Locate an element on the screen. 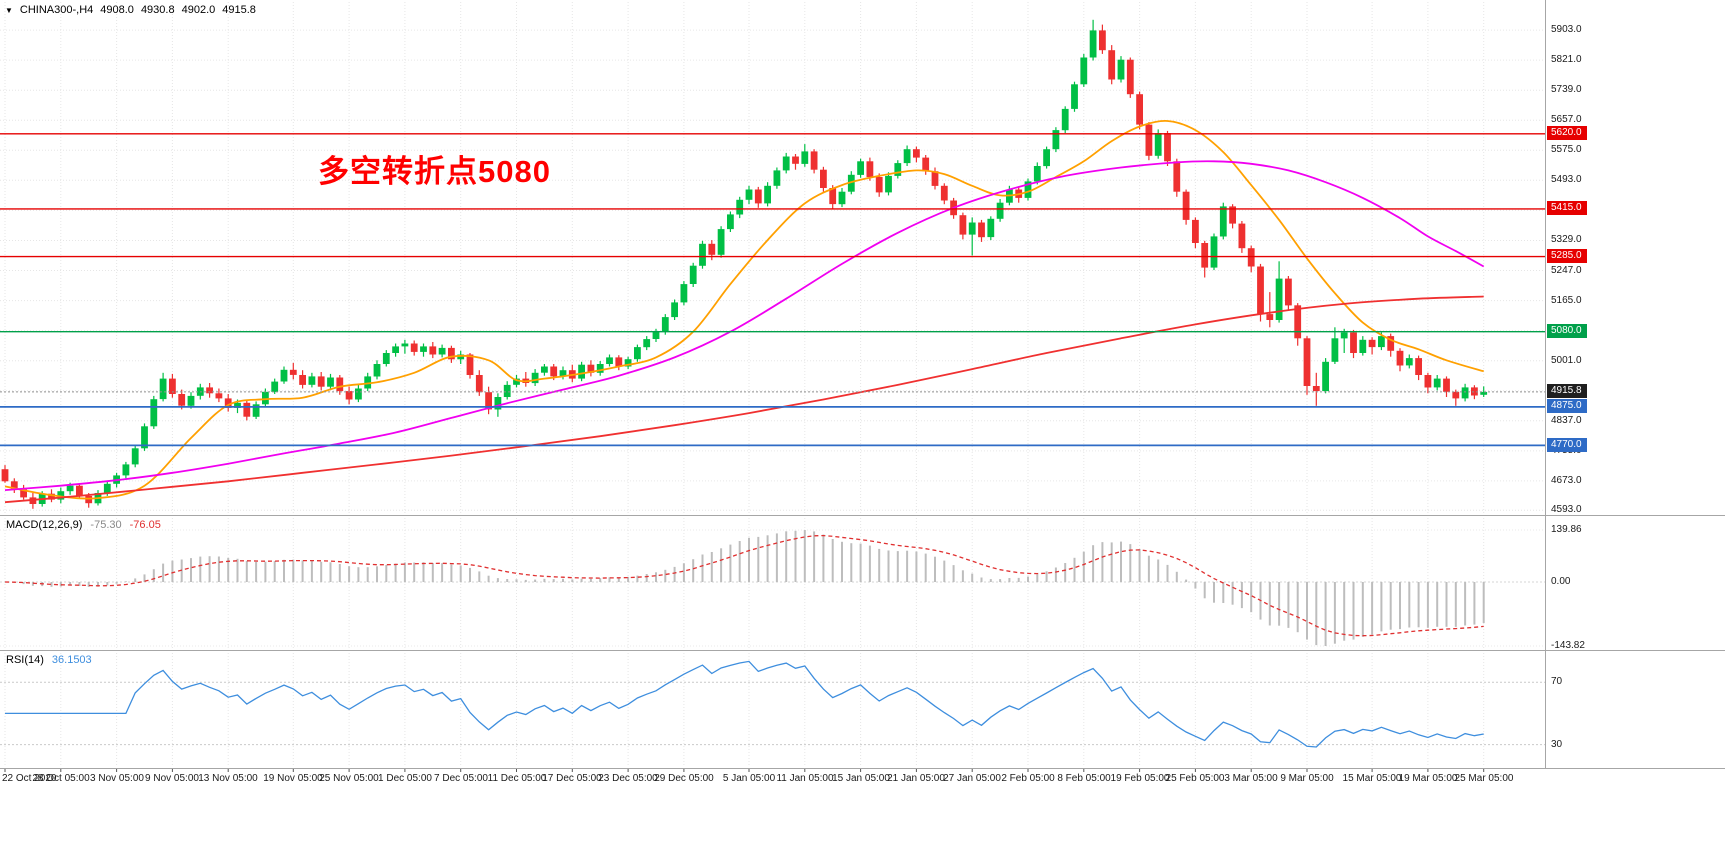 The width and height of the screenshot is (1725, 841). rsi-axis-label: 70 is located at coordinates (1557, 681).